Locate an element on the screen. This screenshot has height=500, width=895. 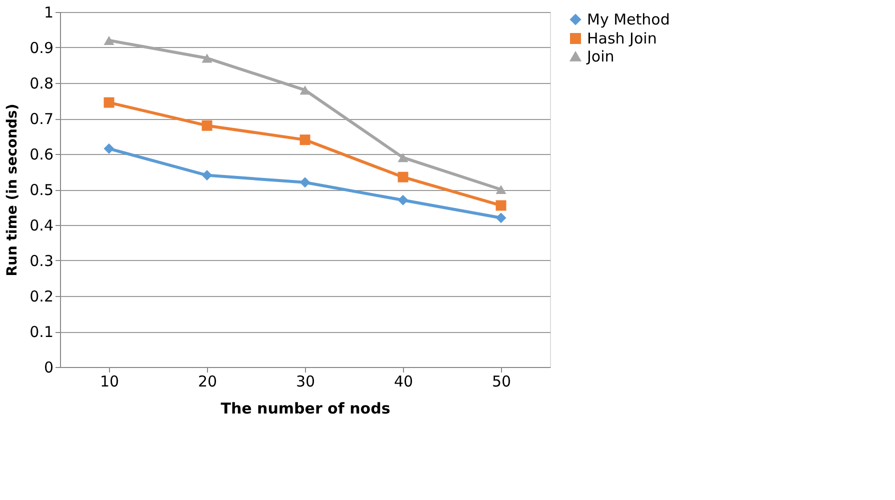
y-tick-label: 0.4 is located at coordinates (42, 225).